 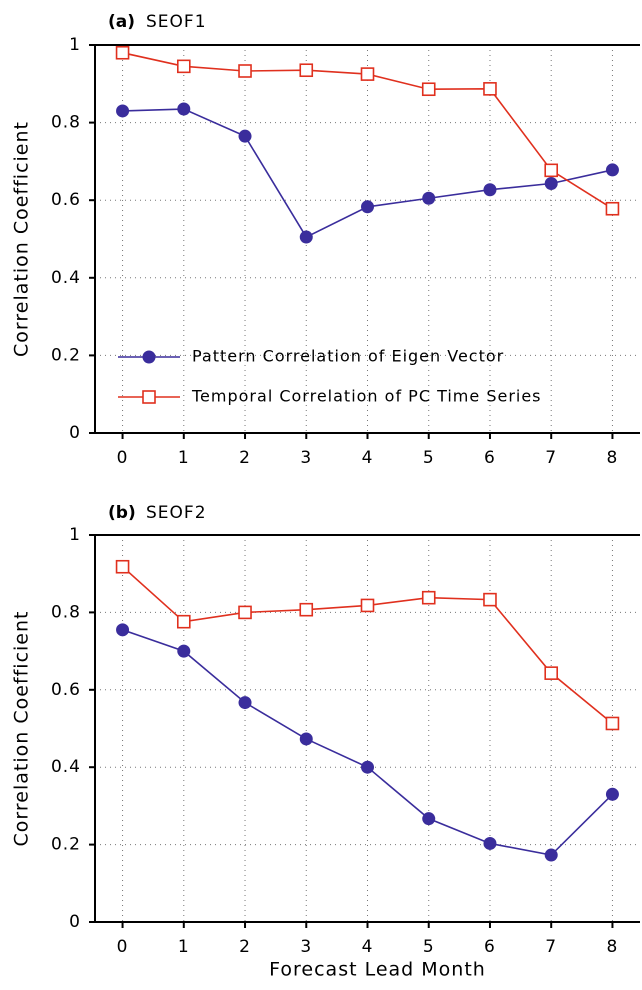 What do you see at coordinates (121, 22) in the screenshot?
I see `panel-label: (a)` at bounding box center [121, 22].